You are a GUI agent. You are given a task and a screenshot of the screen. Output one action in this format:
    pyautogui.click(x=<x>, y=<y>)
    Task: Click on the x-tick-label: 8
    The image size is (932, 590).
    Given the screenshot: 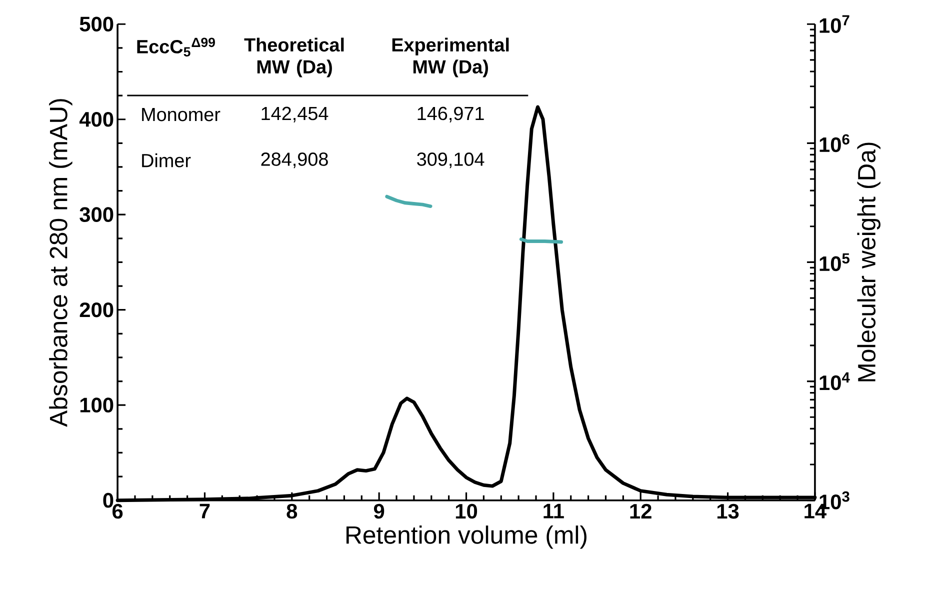 What is the action you would take?
    pyautogui.click(x=292, y=511)
    